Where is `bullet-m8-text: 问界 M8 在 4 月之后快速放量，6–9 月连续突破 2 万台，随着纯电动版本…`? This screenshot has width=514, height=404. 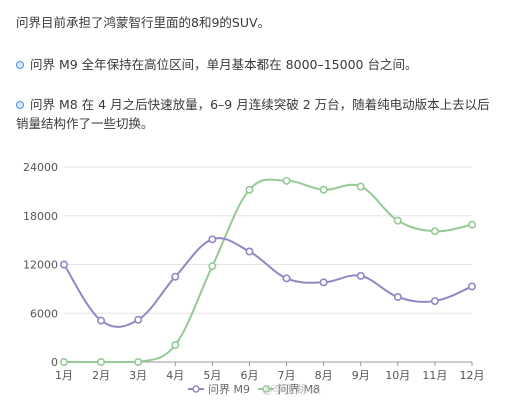 bullet-m8-text: 问界 M8 在 4 月之后快速放量，6–9 月连续突破 2 万台，随着纯电动版本… is located at coordinates (253, 114).